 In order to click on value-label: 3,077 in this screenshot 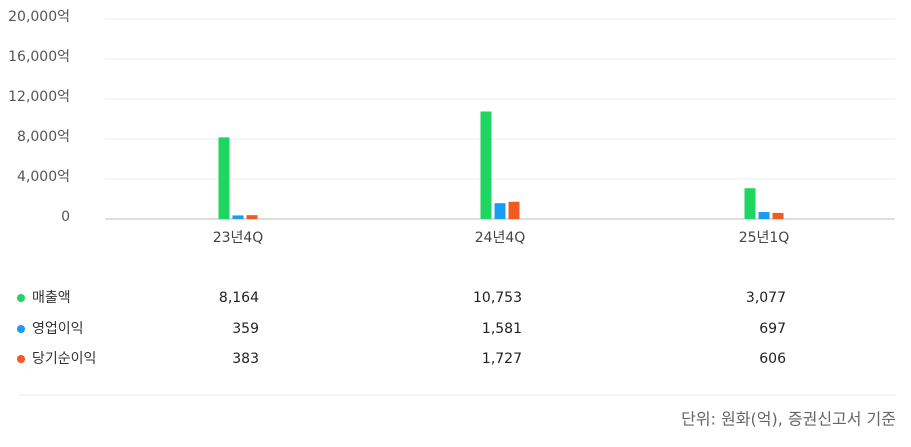, I will do `click(766, 298)`.